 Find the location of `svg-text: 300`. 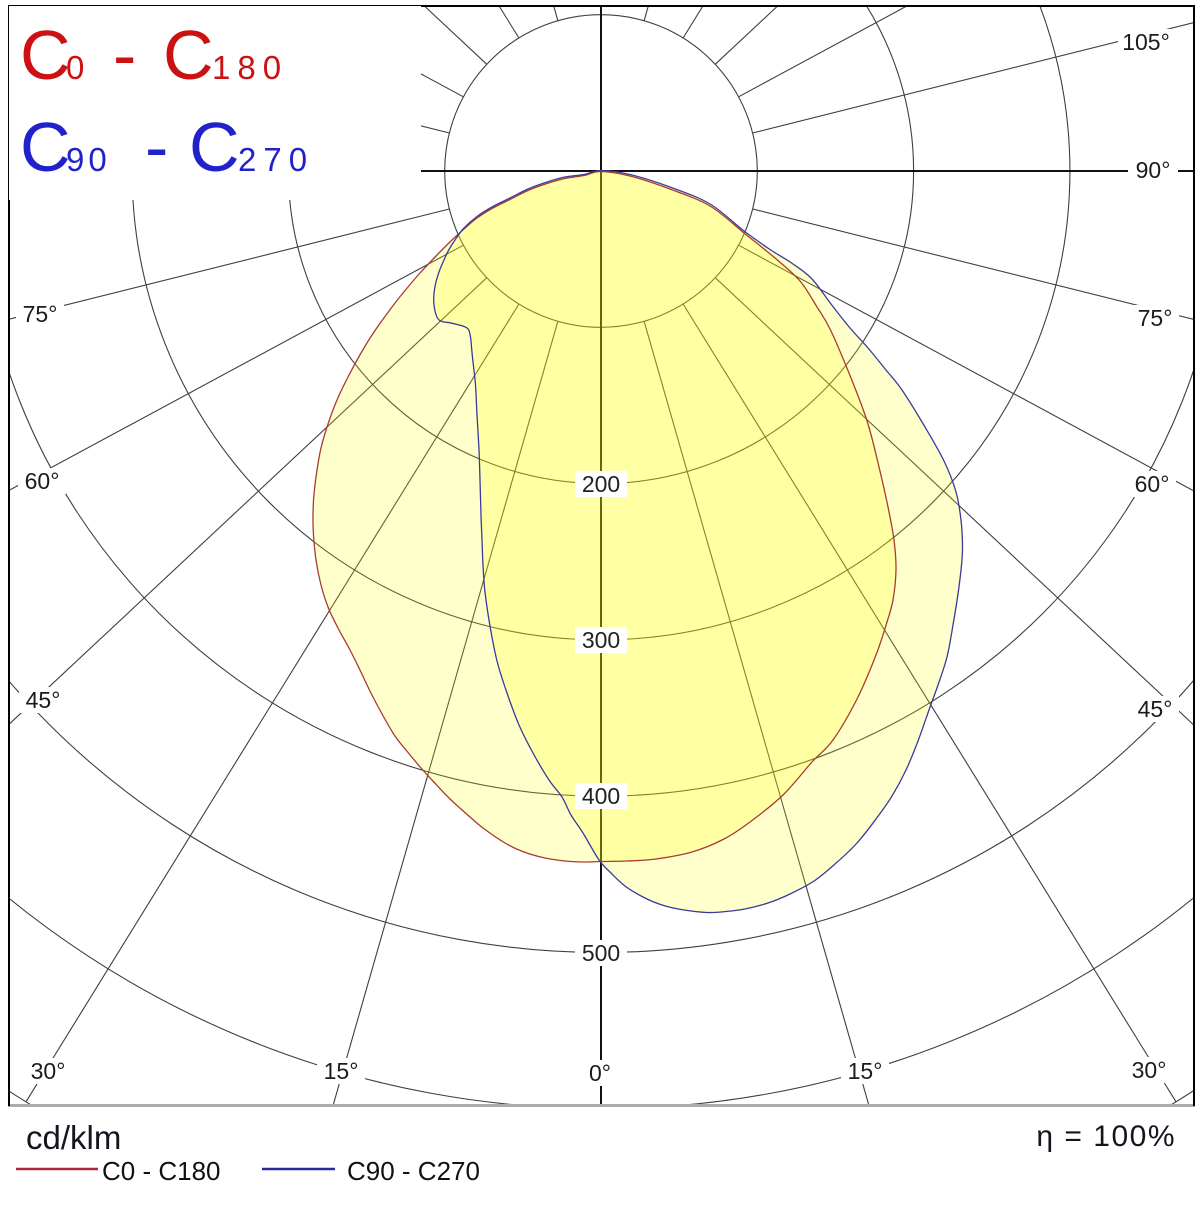

svg-text: 300 is located at coordinates (601, 640).